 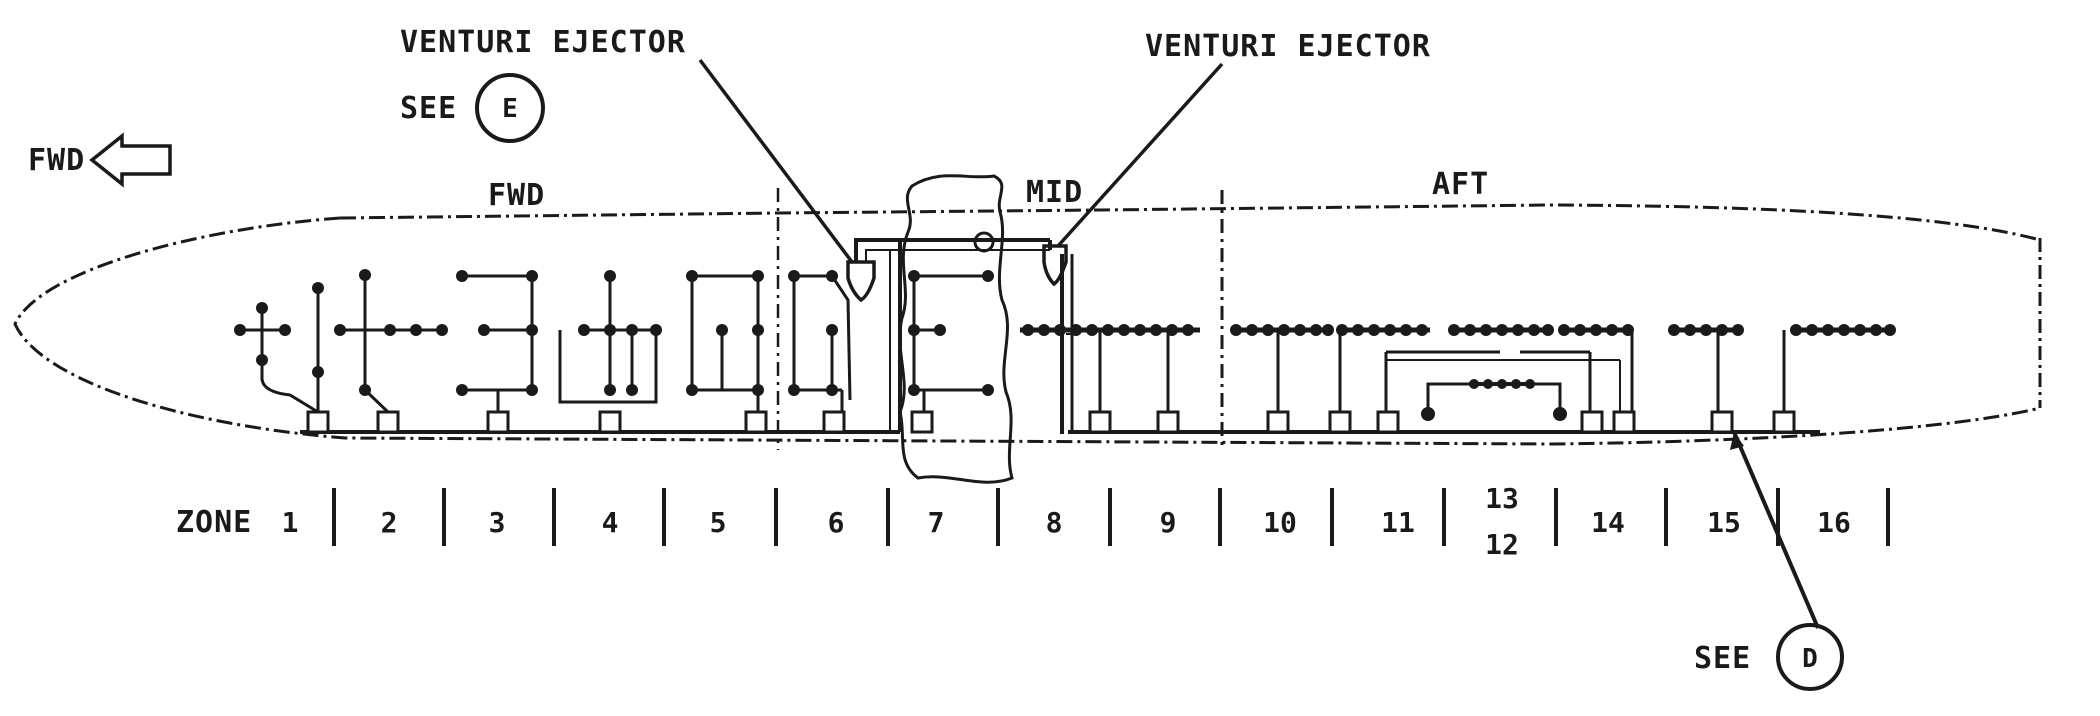 What do you see at coordinates (1140, 155) in the screenshot?
I see `leader-line-ejector-right` at bounding box center [1140, 155].